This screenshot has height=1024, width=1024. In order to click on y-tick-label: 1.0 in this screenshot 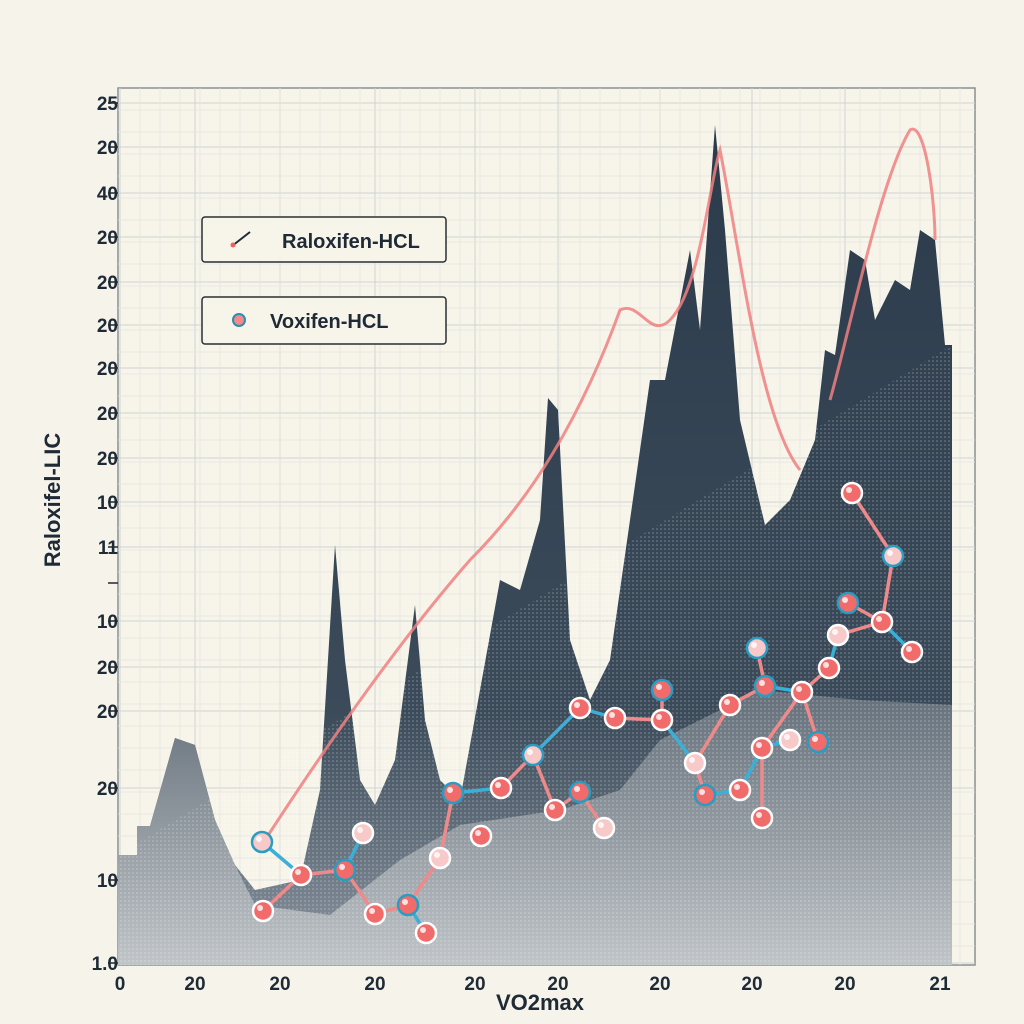, I will do `click(105, 964)`.